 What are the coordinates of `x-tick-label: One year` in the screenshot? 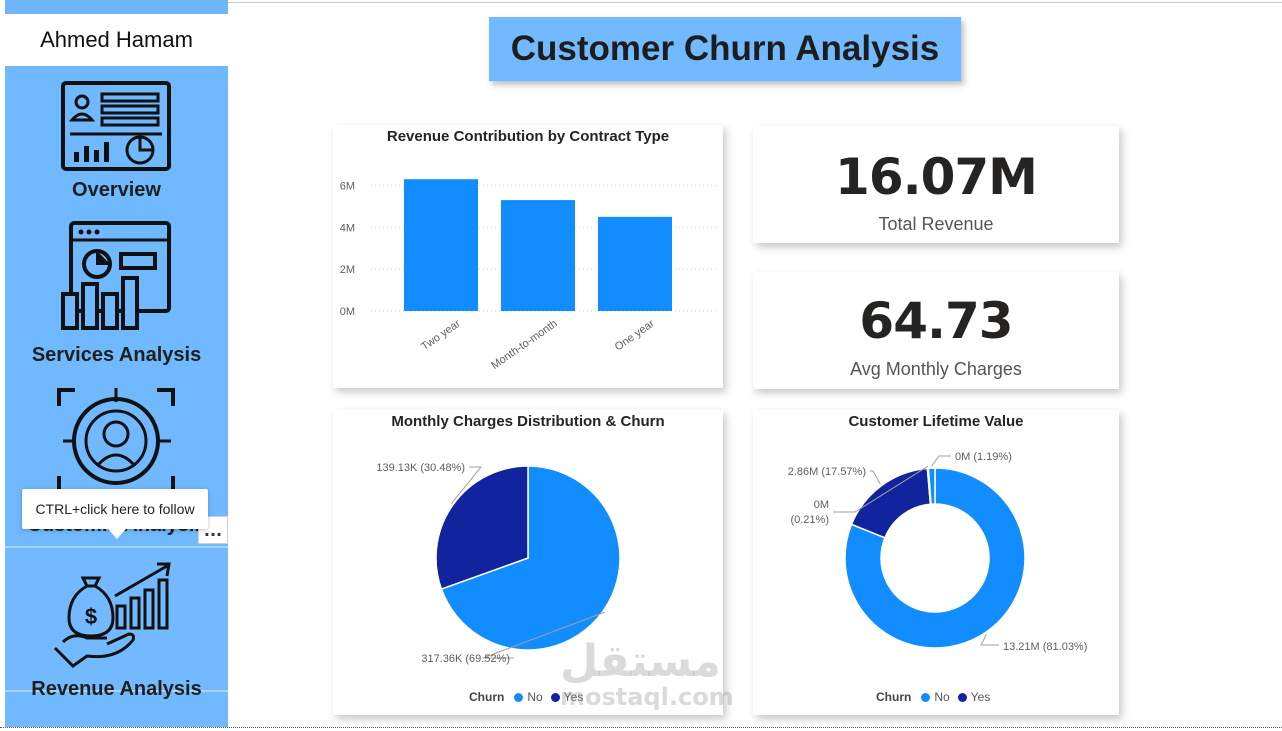 It's located at (635, 335).